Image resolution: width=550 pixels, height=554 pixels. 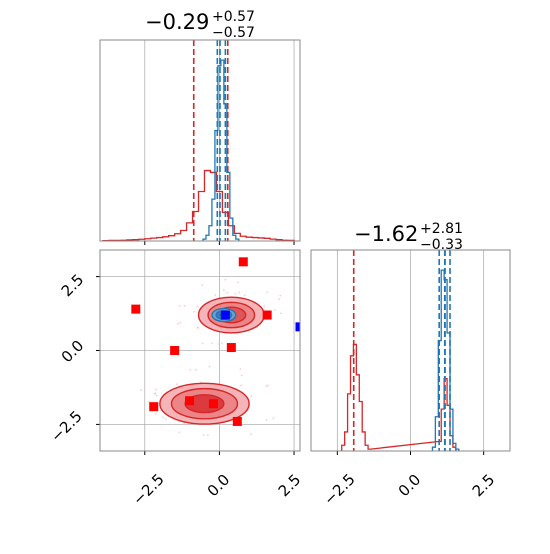 What do you see at coordinates (233, 33) in the screenshot?
I see `title-1-lower: −0.57` at bounding box center [233, 33].